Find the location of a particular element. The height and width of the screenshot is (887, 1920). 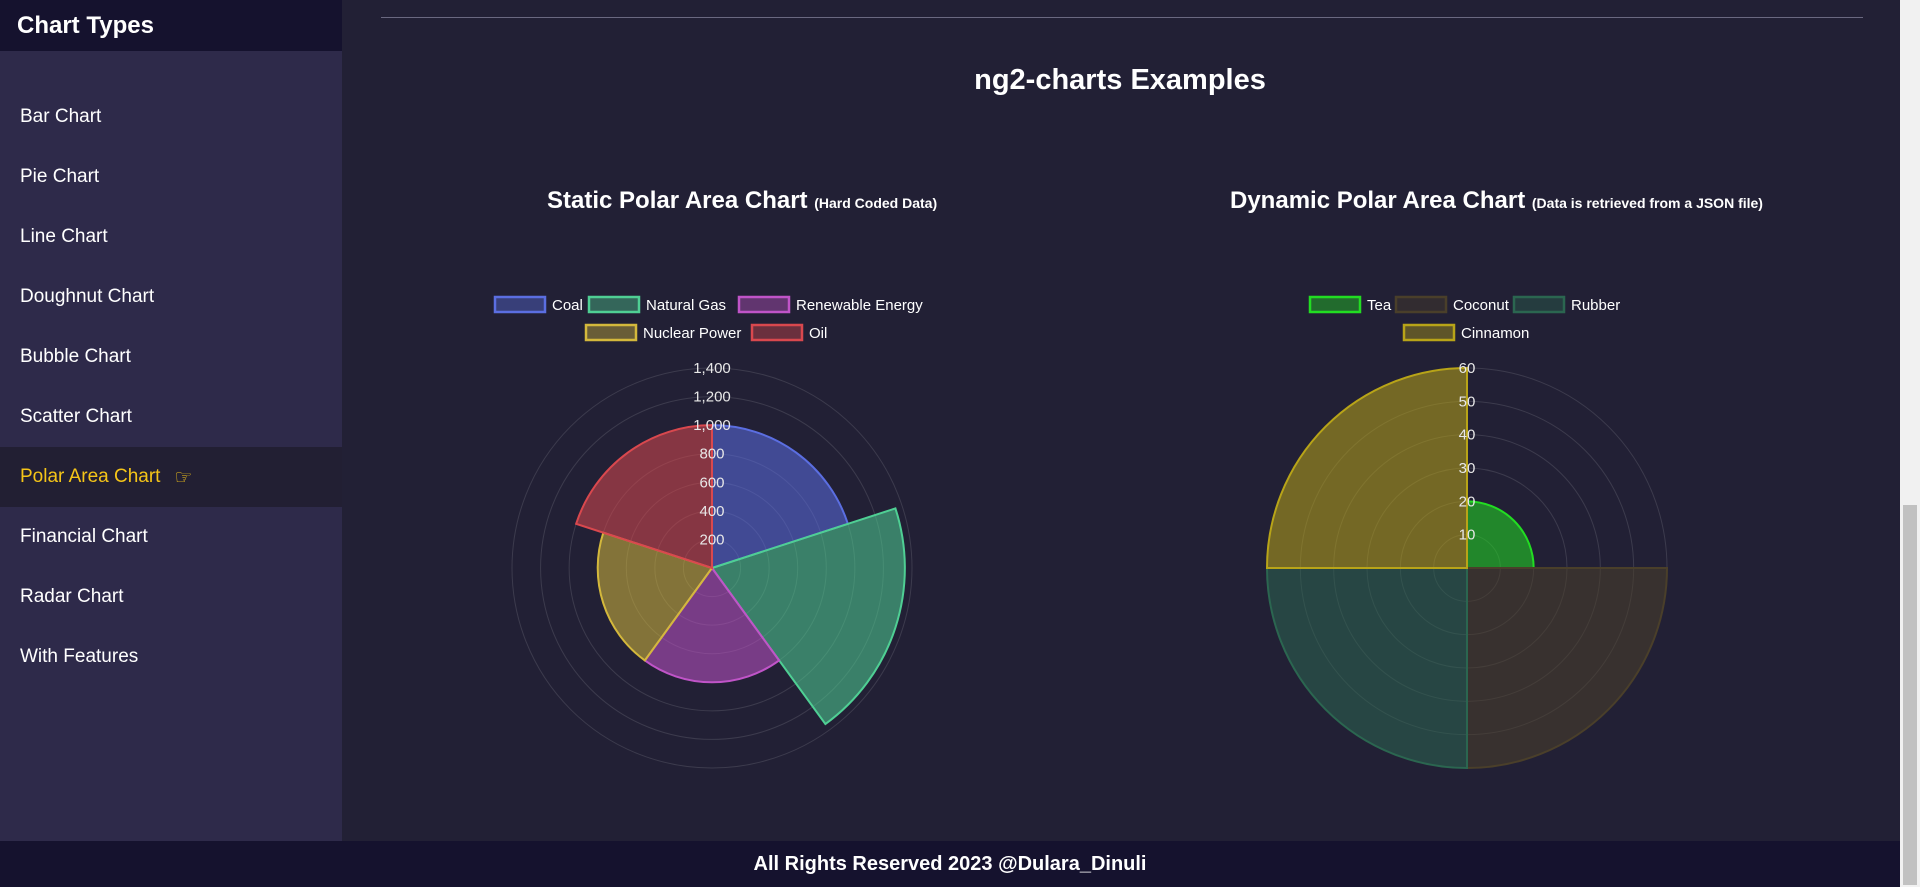

polar-segment-nuclear-power is located at coordinates (655, 596).